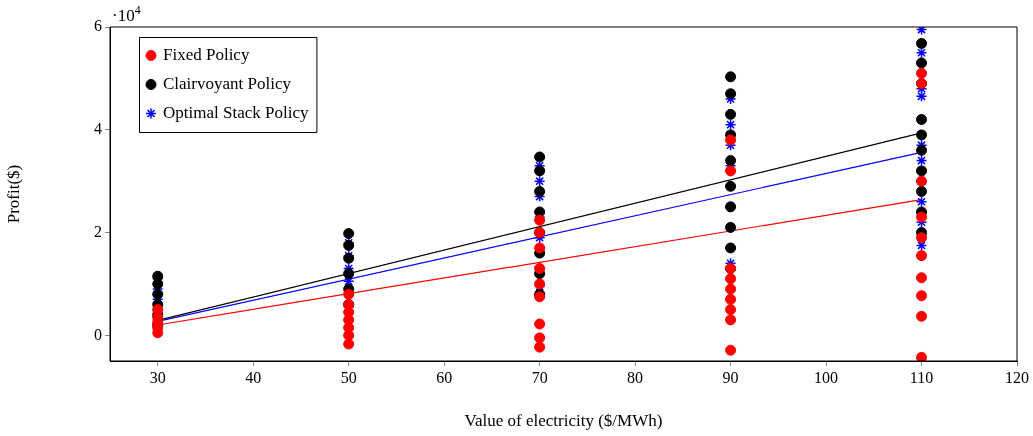 This screenshot has height=436, width=1033. I want to click on x-tick-label: 60, so click(444, 377).